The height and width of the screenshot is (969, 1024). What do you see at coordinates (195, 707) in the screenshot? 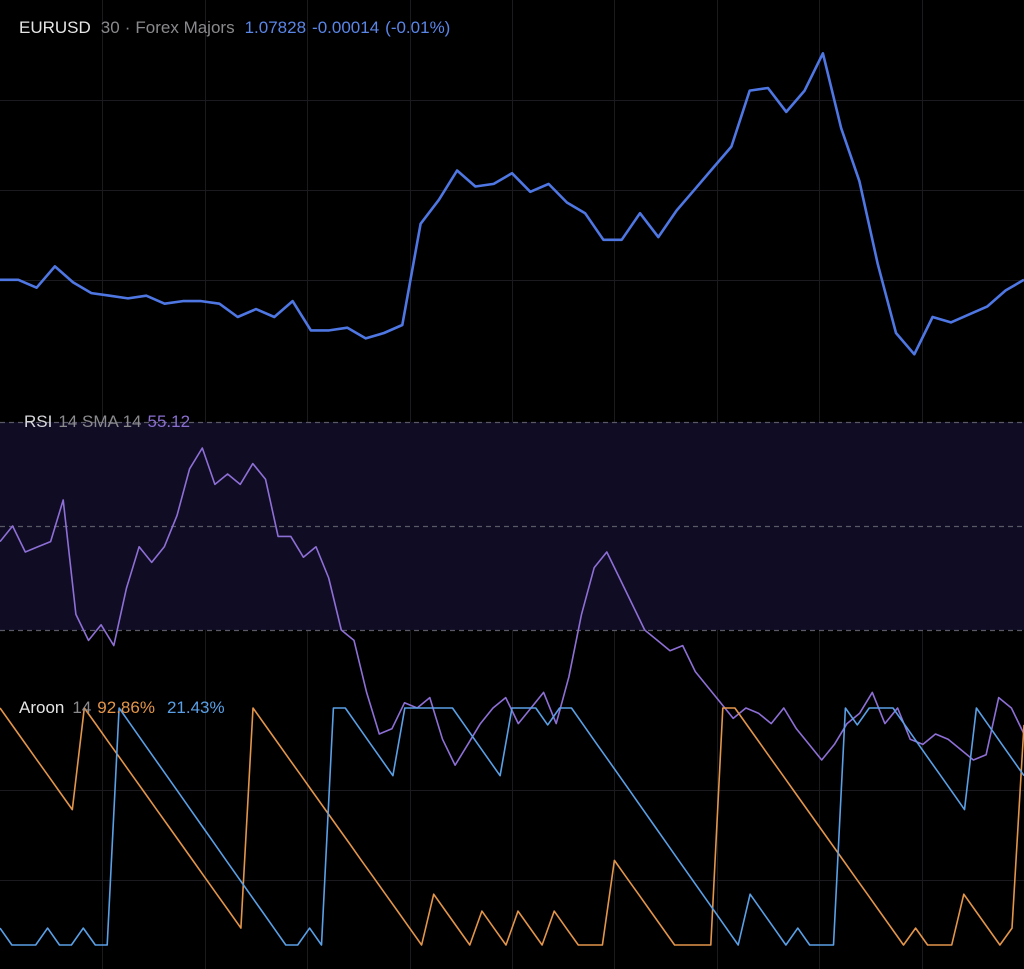
I see `aroon-down-value: 21.43%` at bounding box center [195, 707].